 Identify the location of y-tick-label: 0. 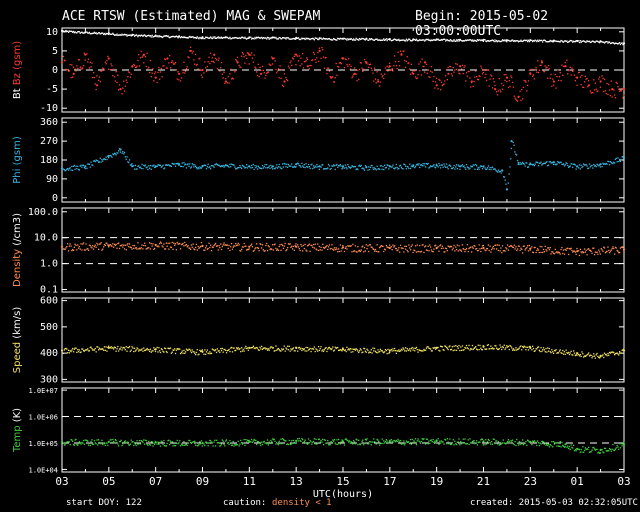
(55, 70).